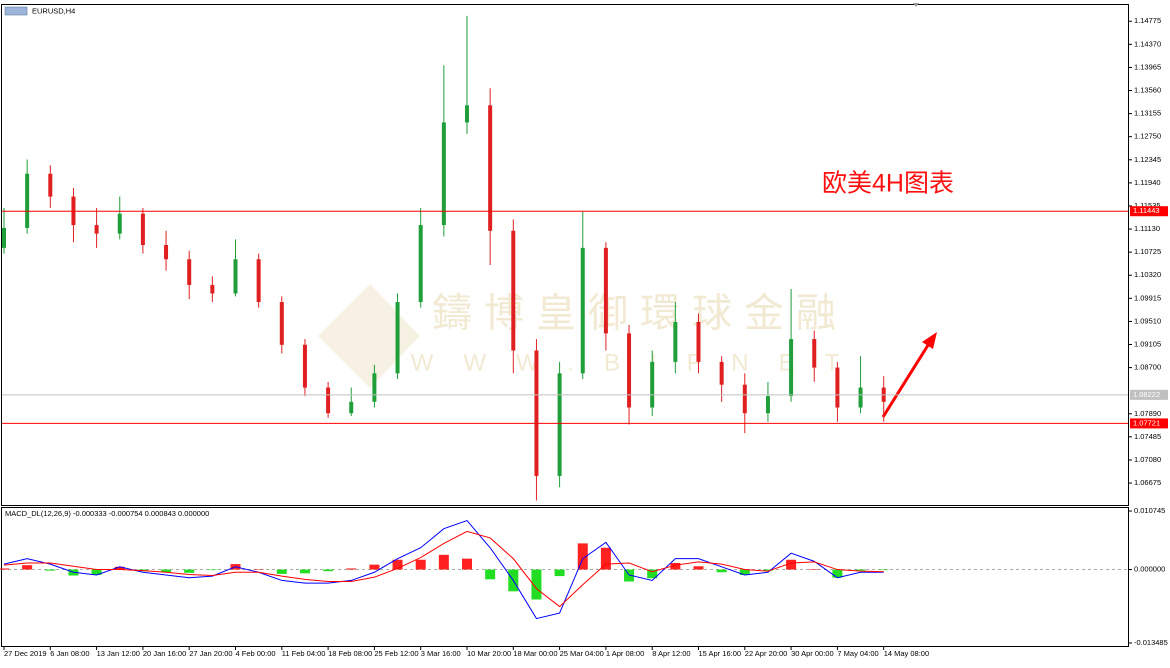  What do you see at coordinates (369, 336) in the screenshot?
I see `watermark-logo` at bounding box center [369, 336].